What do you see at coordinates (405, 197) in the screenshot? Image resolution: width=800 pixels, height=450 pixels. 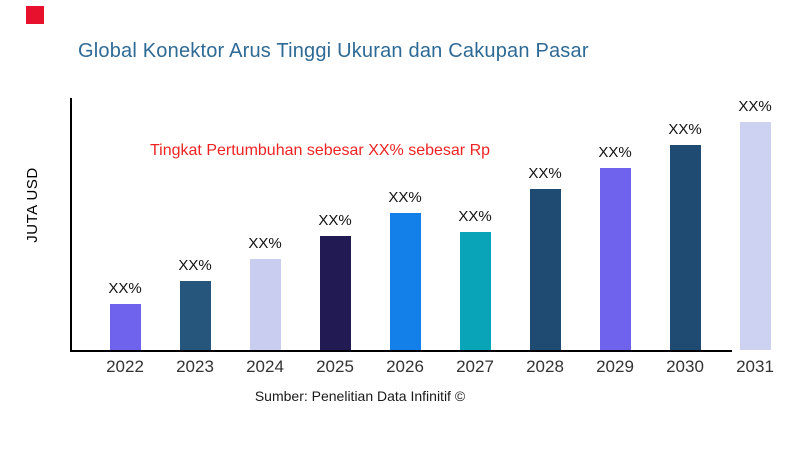 I see `bar-value-label-2026: XX%` at bounding box center [405, 197].